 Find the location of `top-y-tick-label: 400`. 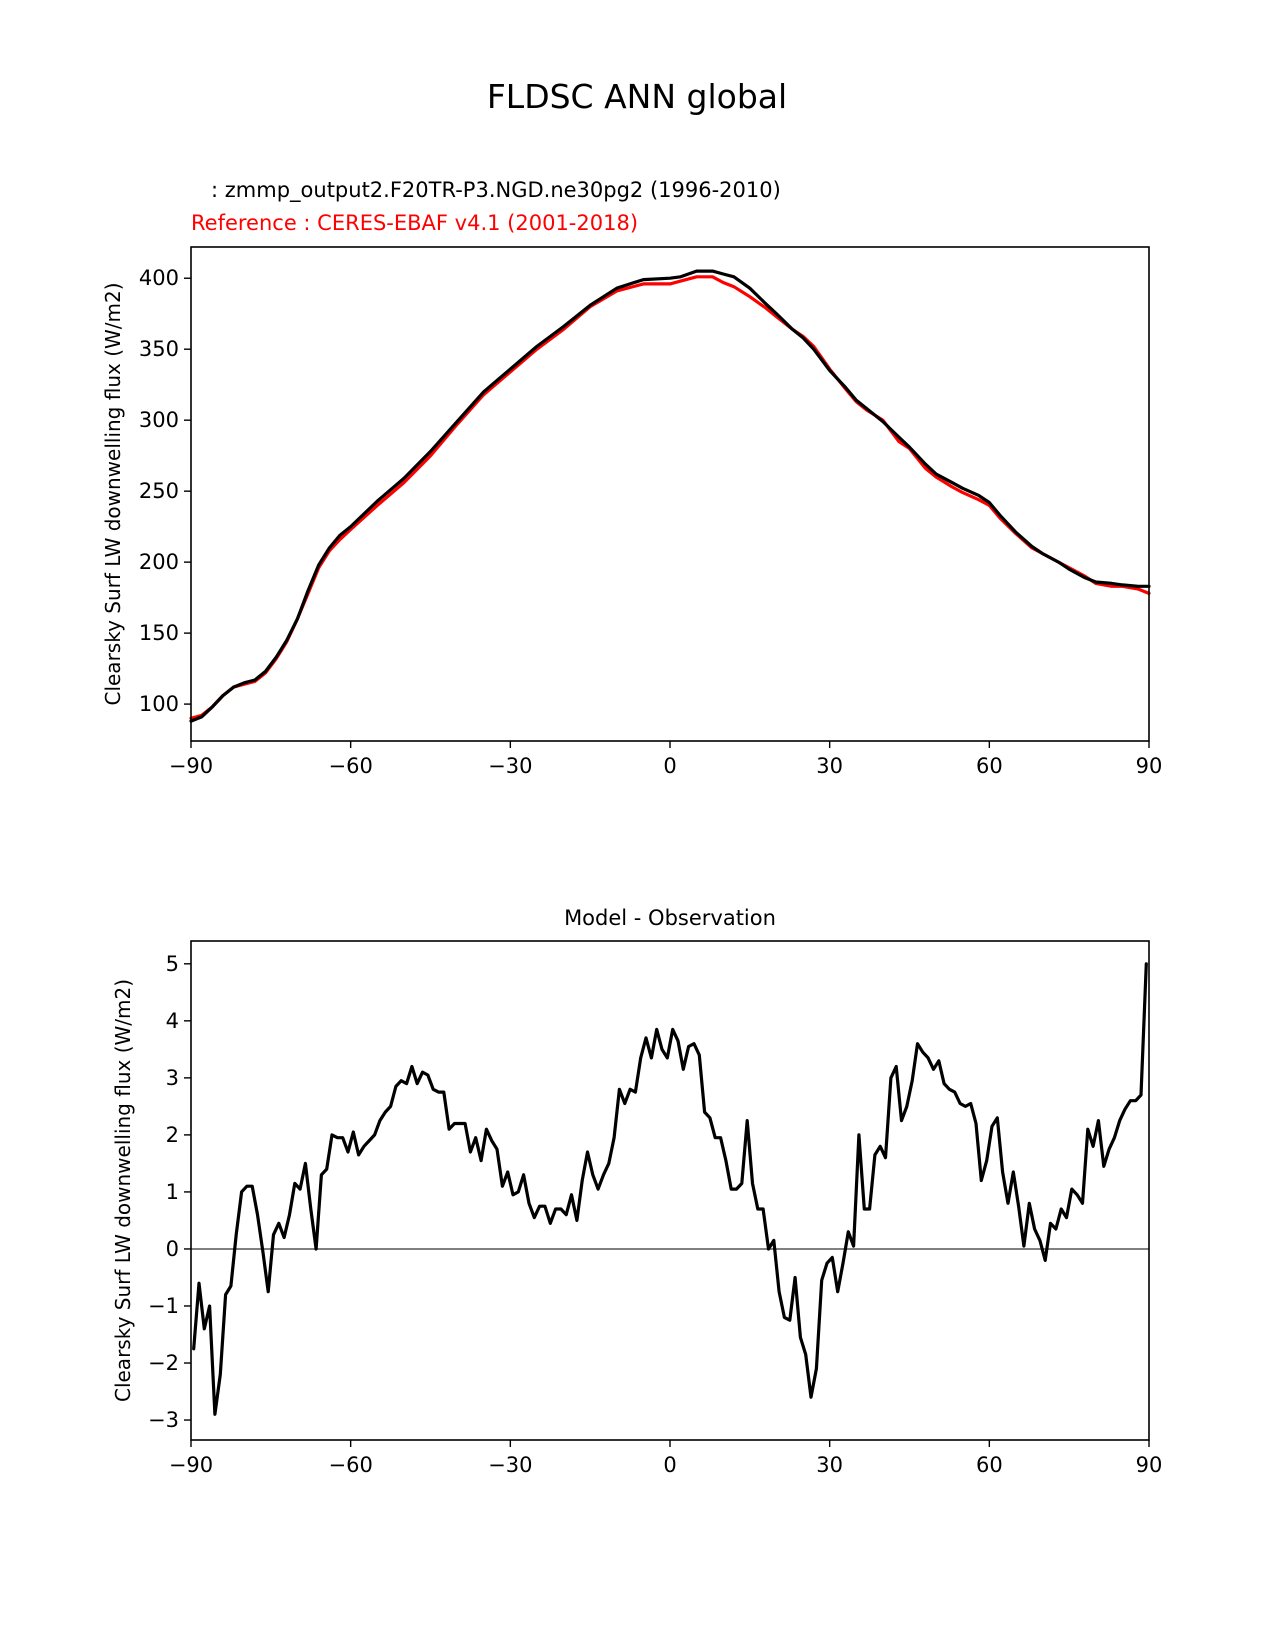

top-y-tick-label: 400 is located at coordinates (159, 278).